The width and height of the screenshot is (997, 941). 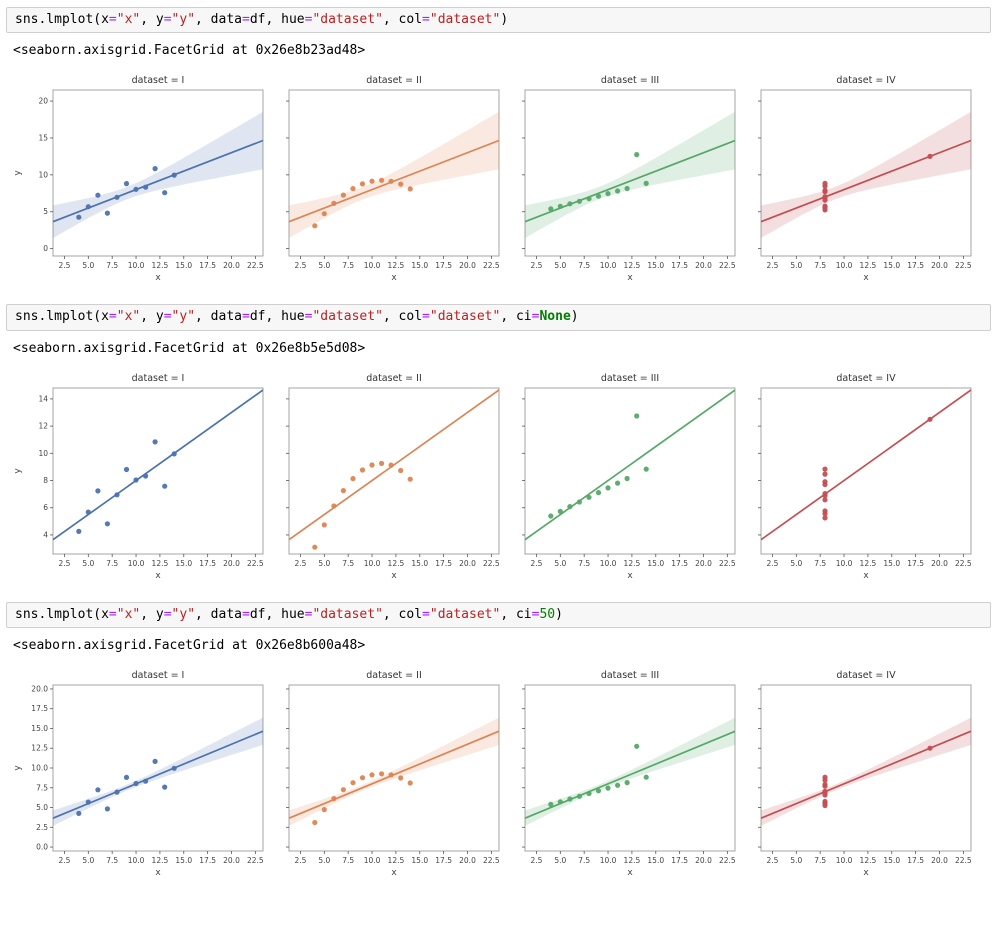 What do you see at coordinates (679, 563) in the screenshot?
I see `x-tick-label: 17.5` at bounding box center [679, 563].